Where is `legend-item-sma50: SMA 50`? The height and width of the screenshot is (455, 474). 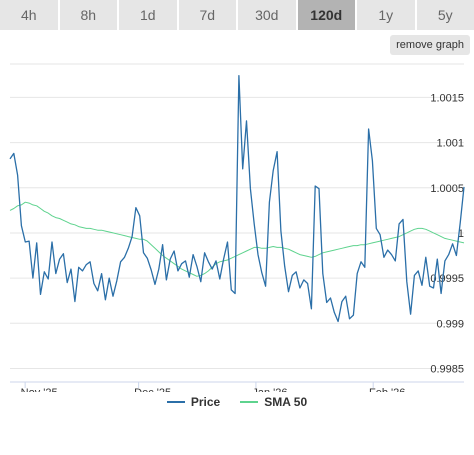
legend-item-sma50: SMA 50 is located at coordinates (273, 402).